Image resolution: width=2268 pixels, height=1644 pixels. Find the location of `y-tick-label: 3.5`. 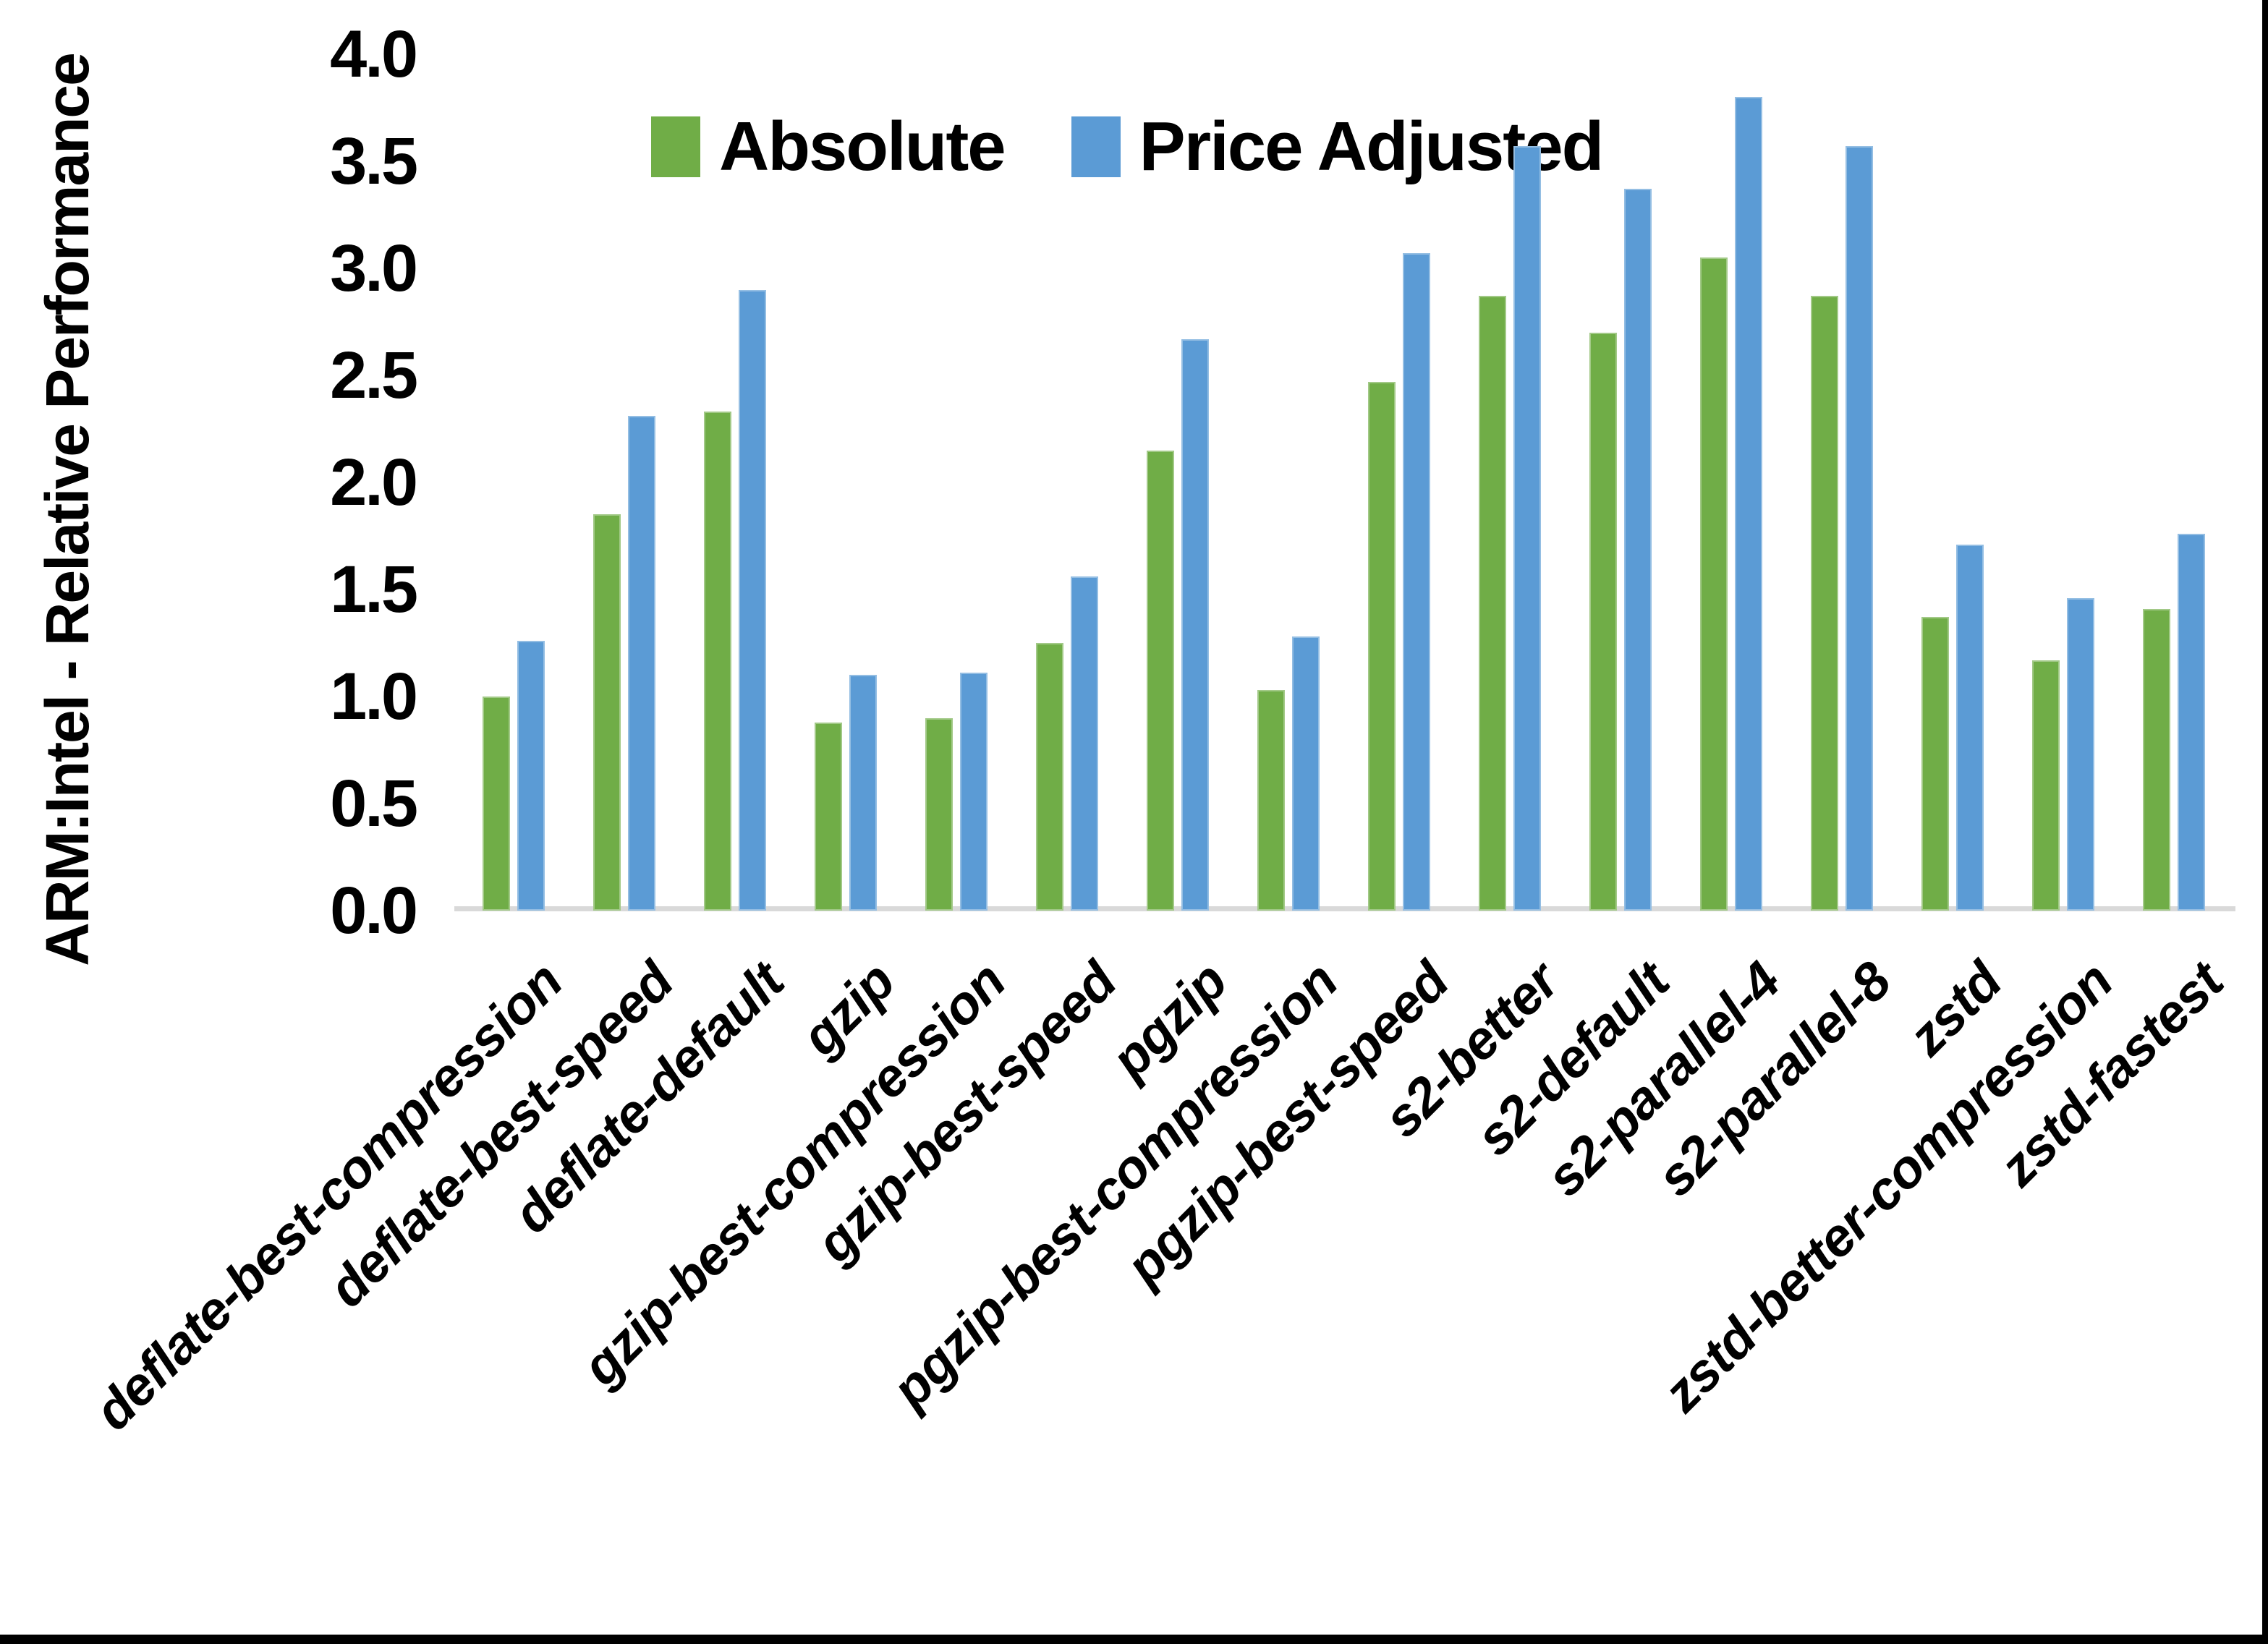

y-tick-label: 3.5 is located at coordinates (374, 161).